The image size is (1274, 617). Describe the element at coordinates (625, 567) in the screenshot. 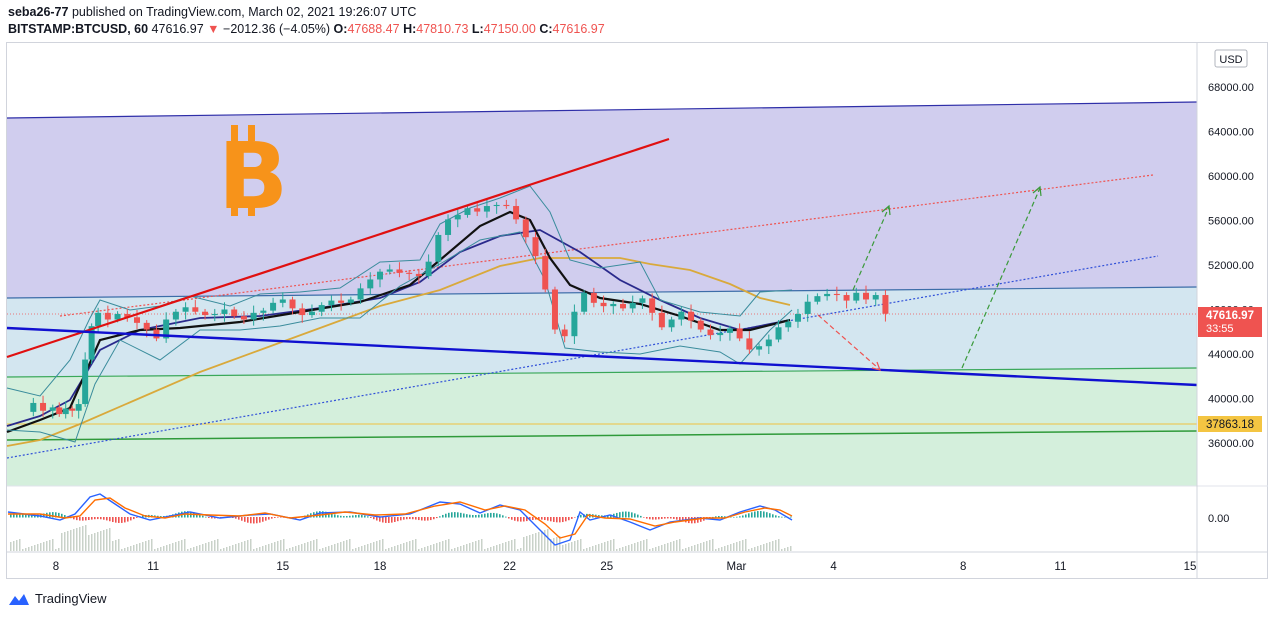

I see `time-axis: 8 11 15 18 22 25 Mar 4 8 11 15` at that location.